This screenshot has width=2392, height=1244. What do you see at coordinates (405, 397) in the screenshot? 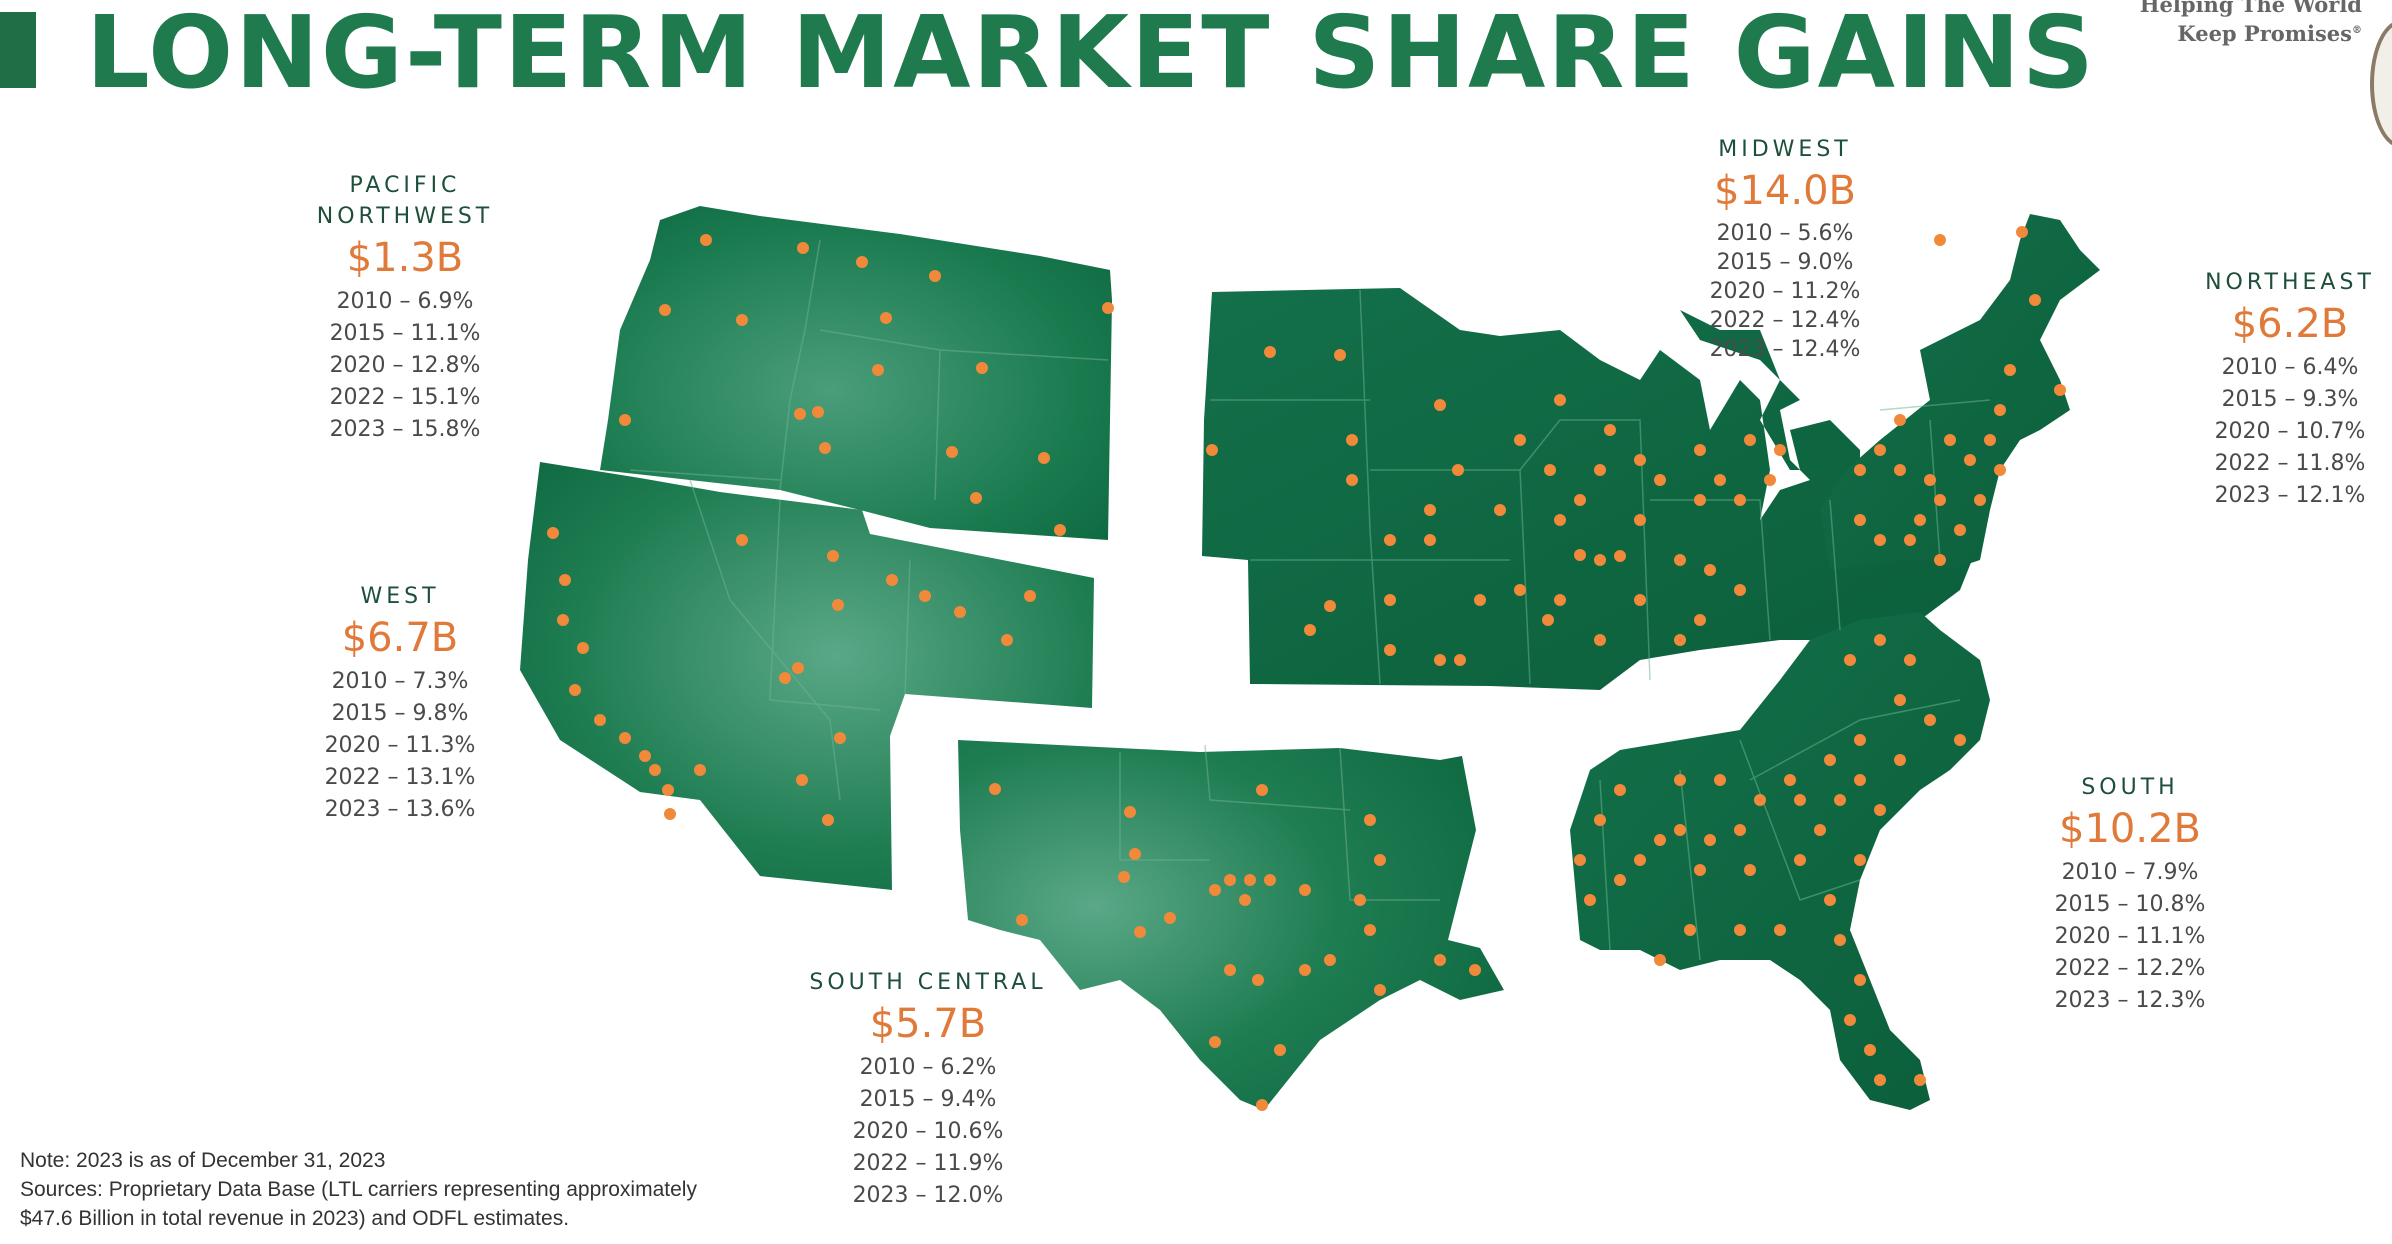
I see `share-entry: 2022 – 15.1%` at bounding box center [405, 397].